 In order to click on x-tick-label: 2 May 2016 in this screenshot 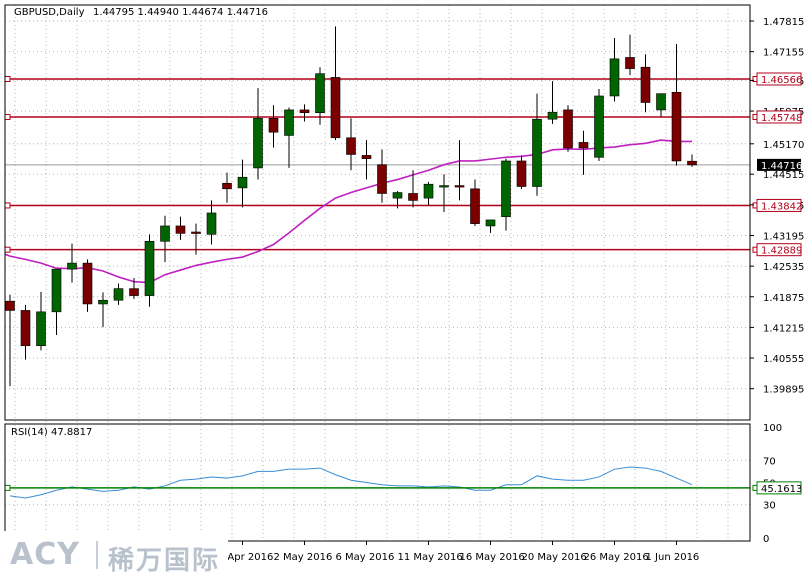, I will do `click(303, 557)`.